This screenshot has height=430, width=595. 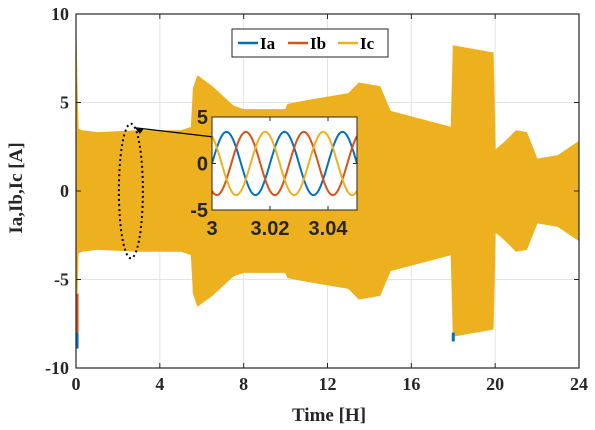 I want to click on inset-y-tick-label: -5, so click(x=199, y=211).